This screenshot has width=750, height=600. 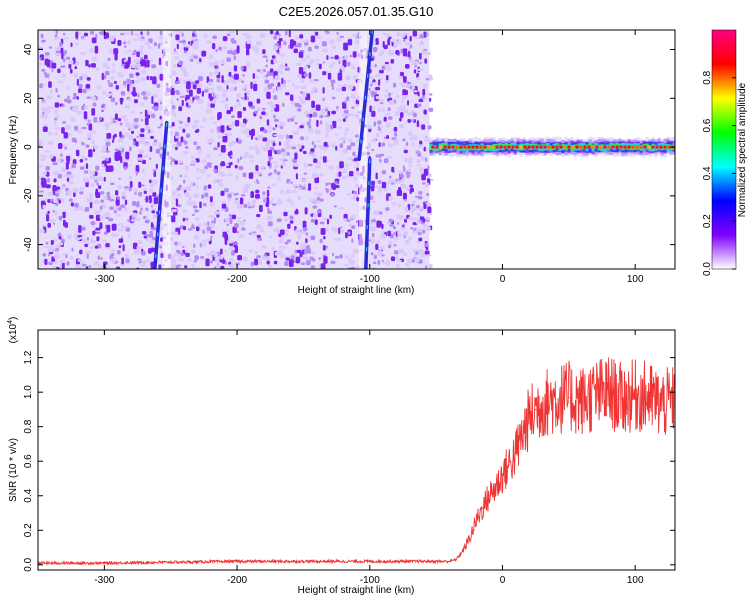 What do you see at coordinates (104, 580) in the screenshot?
I see `x-tick-label: -300` at bounding box center [104, 580].